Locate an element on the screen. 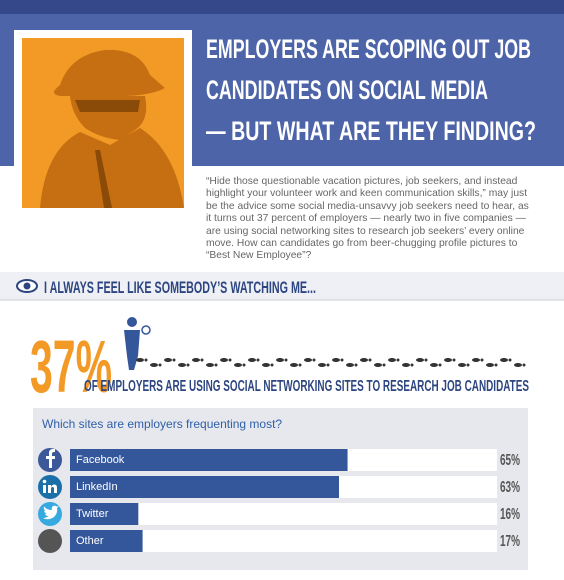  value-label: 17% is located at coordinates (510, 541).